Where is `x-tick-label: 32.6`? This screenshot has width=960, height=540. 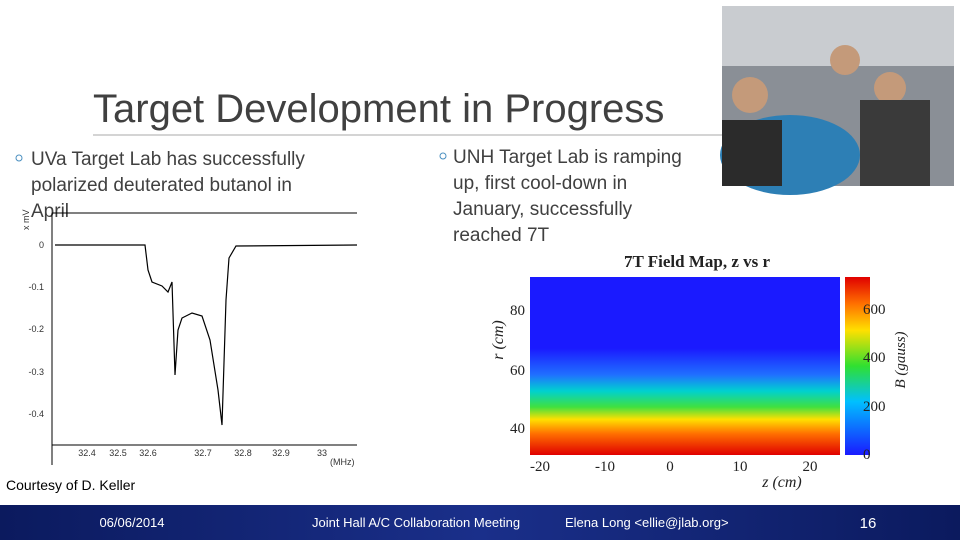 x-tick-label: 32.6 is located at coordinates (148, 453).